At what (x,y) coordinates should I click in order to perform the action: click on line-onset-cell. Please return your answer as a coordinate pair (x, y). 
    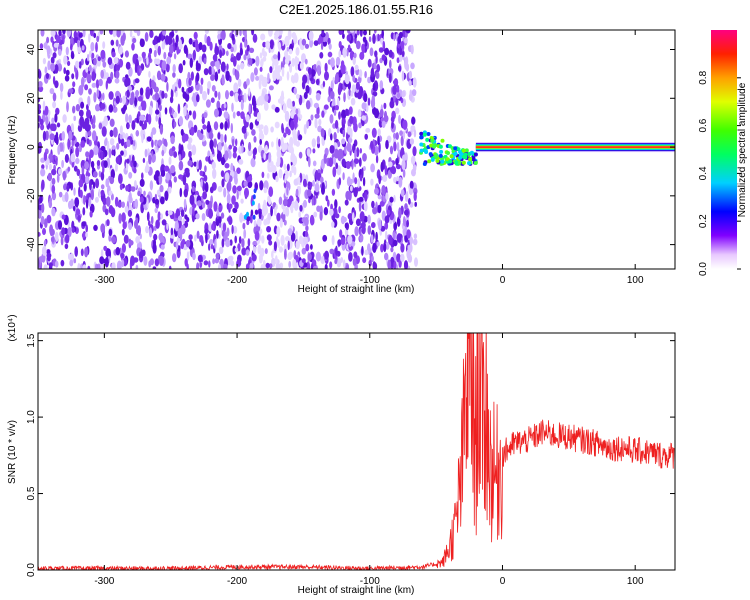
    Looking at the image, I should click on (432, 159).